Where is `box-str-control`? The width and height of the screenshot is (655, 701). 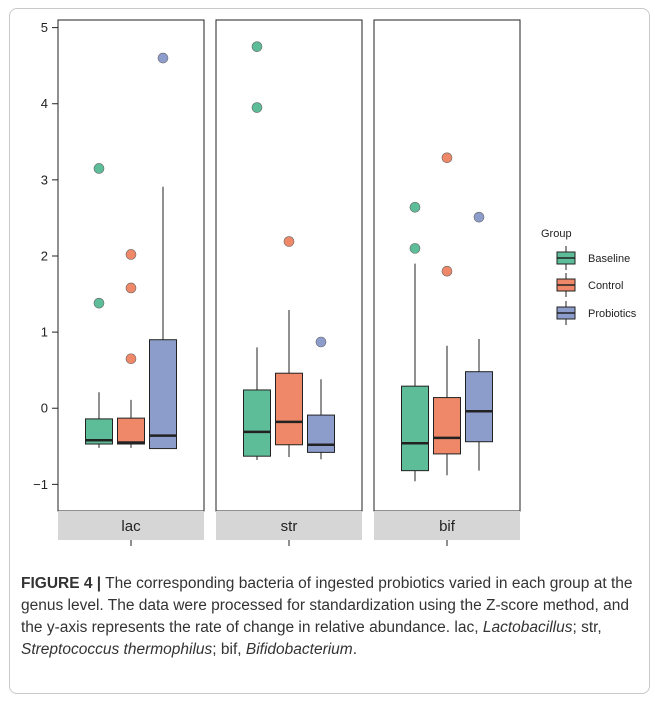 box-str-control is located at coordinates (289, 346).